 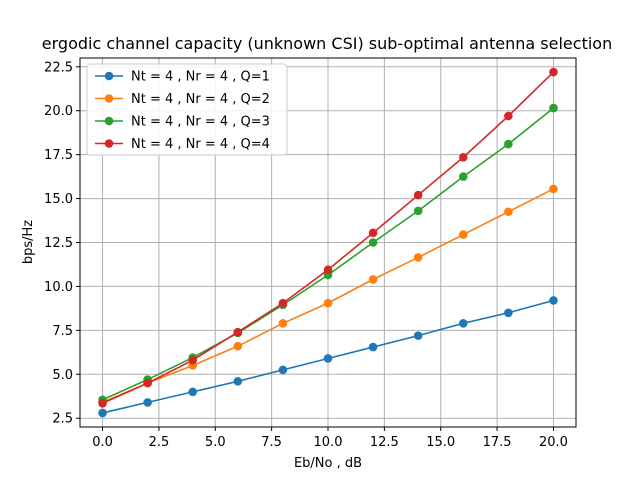 I want to click on y-tick-label-1: 5.0, so click(x=62, y=375).